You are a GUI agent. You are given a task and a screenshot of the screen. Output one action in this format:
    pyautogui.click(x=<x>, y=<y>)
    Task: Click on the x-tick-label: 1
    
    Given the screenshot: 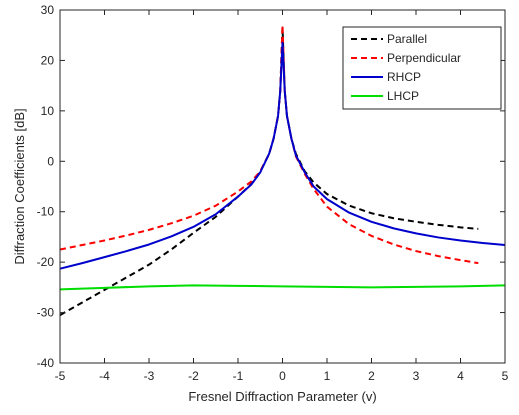 What is the action you would take?
    pyautogui.click(x=327, y=376)
    